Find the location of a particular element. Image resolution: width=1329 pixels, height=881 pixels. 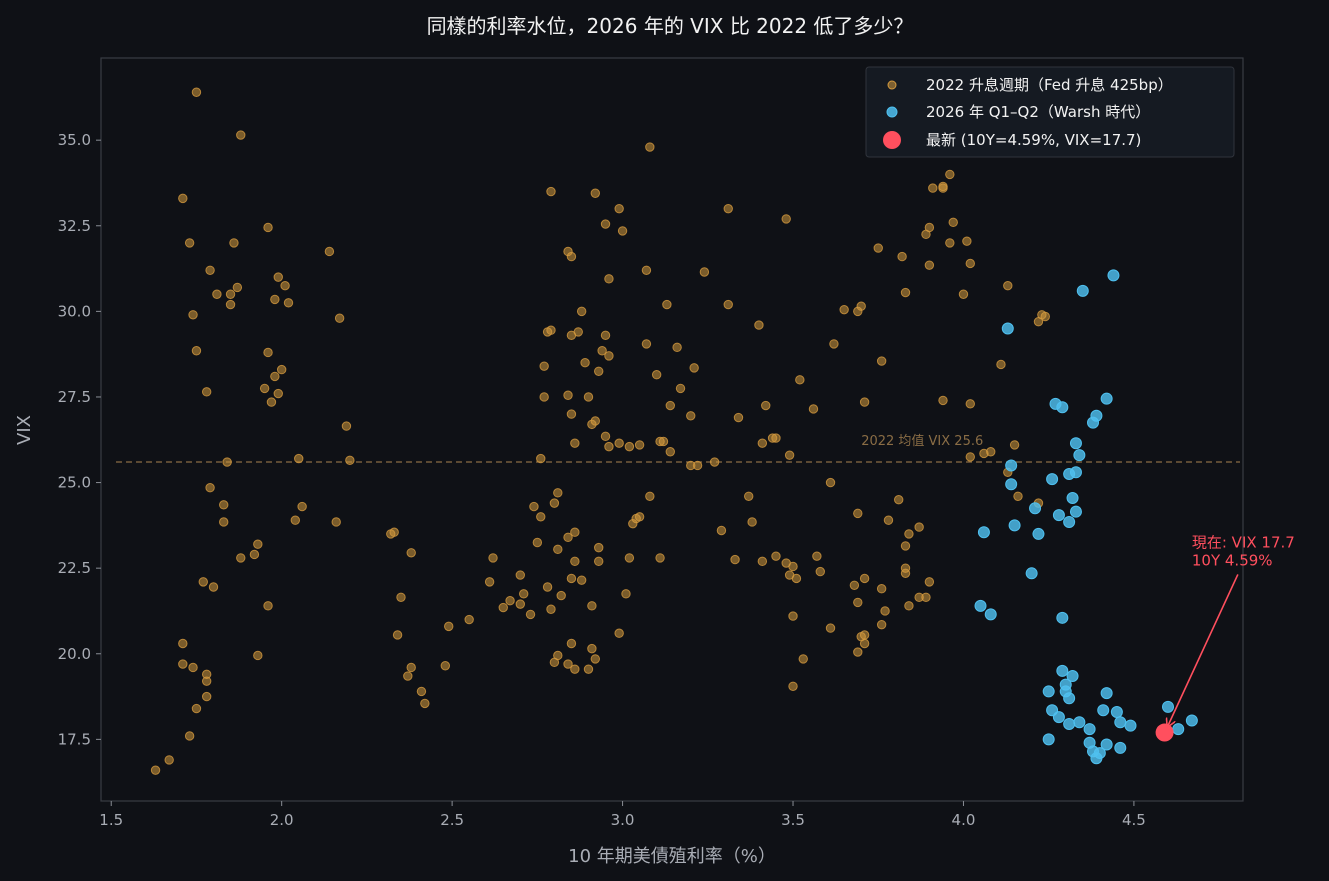

y-tick-label: 17.5 is located at coordinates (74, 739).